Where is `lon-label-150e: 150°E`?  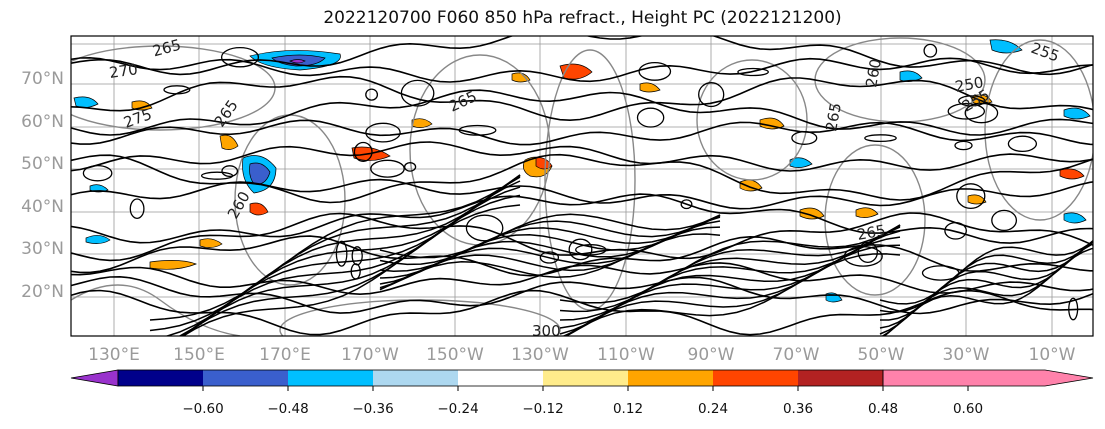 lon-label-150e: 150°E is located at coordinates (199, 355).